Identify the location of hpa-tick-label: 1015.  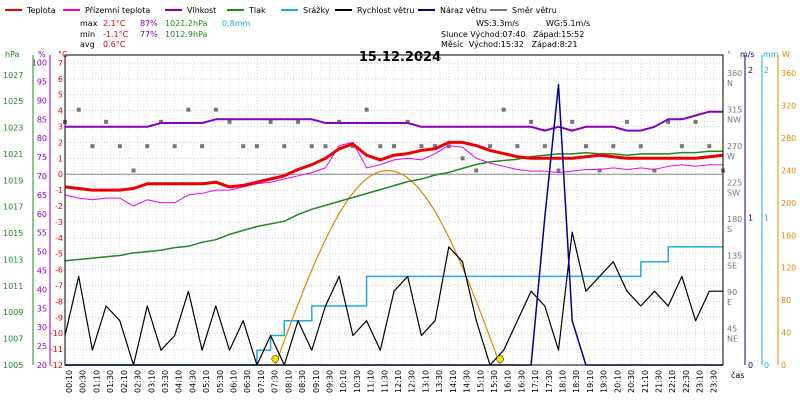
(13, 233).